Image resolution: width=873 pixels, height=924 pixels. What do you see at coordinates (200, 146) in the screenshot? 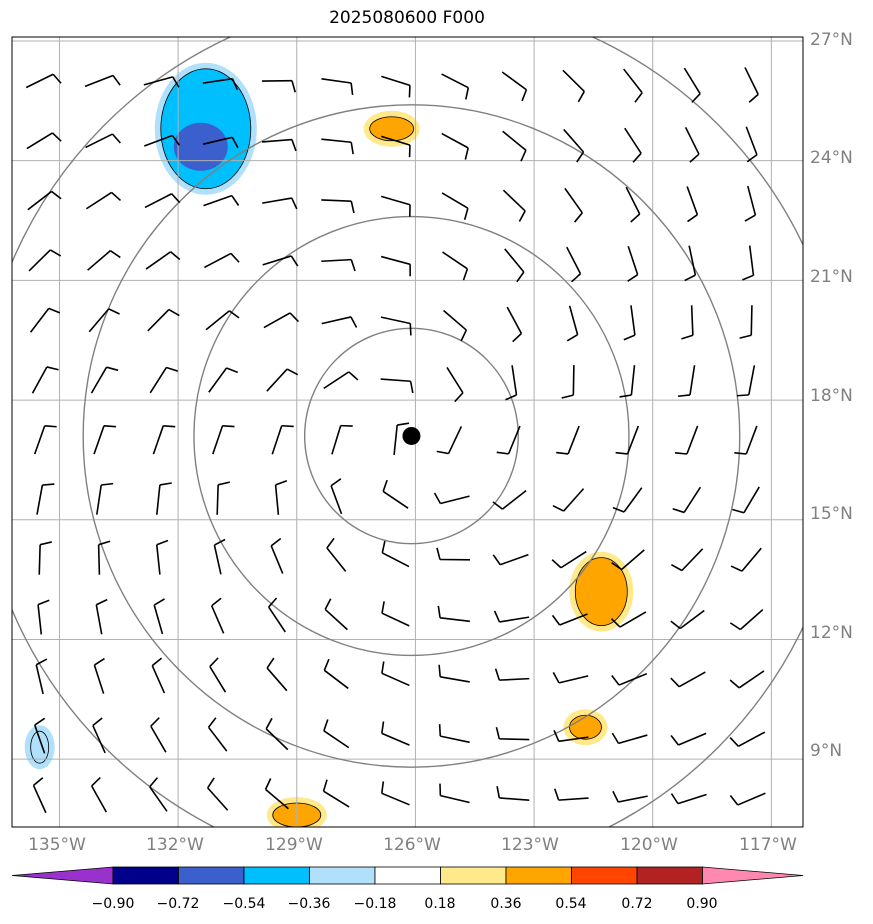
I see `negative-anomaly-nw-core` at bounding box center [200, 146].